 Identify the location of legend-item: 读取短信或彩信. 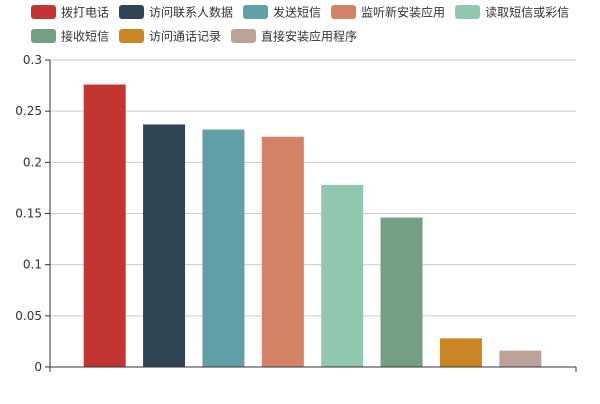
(512, 12).